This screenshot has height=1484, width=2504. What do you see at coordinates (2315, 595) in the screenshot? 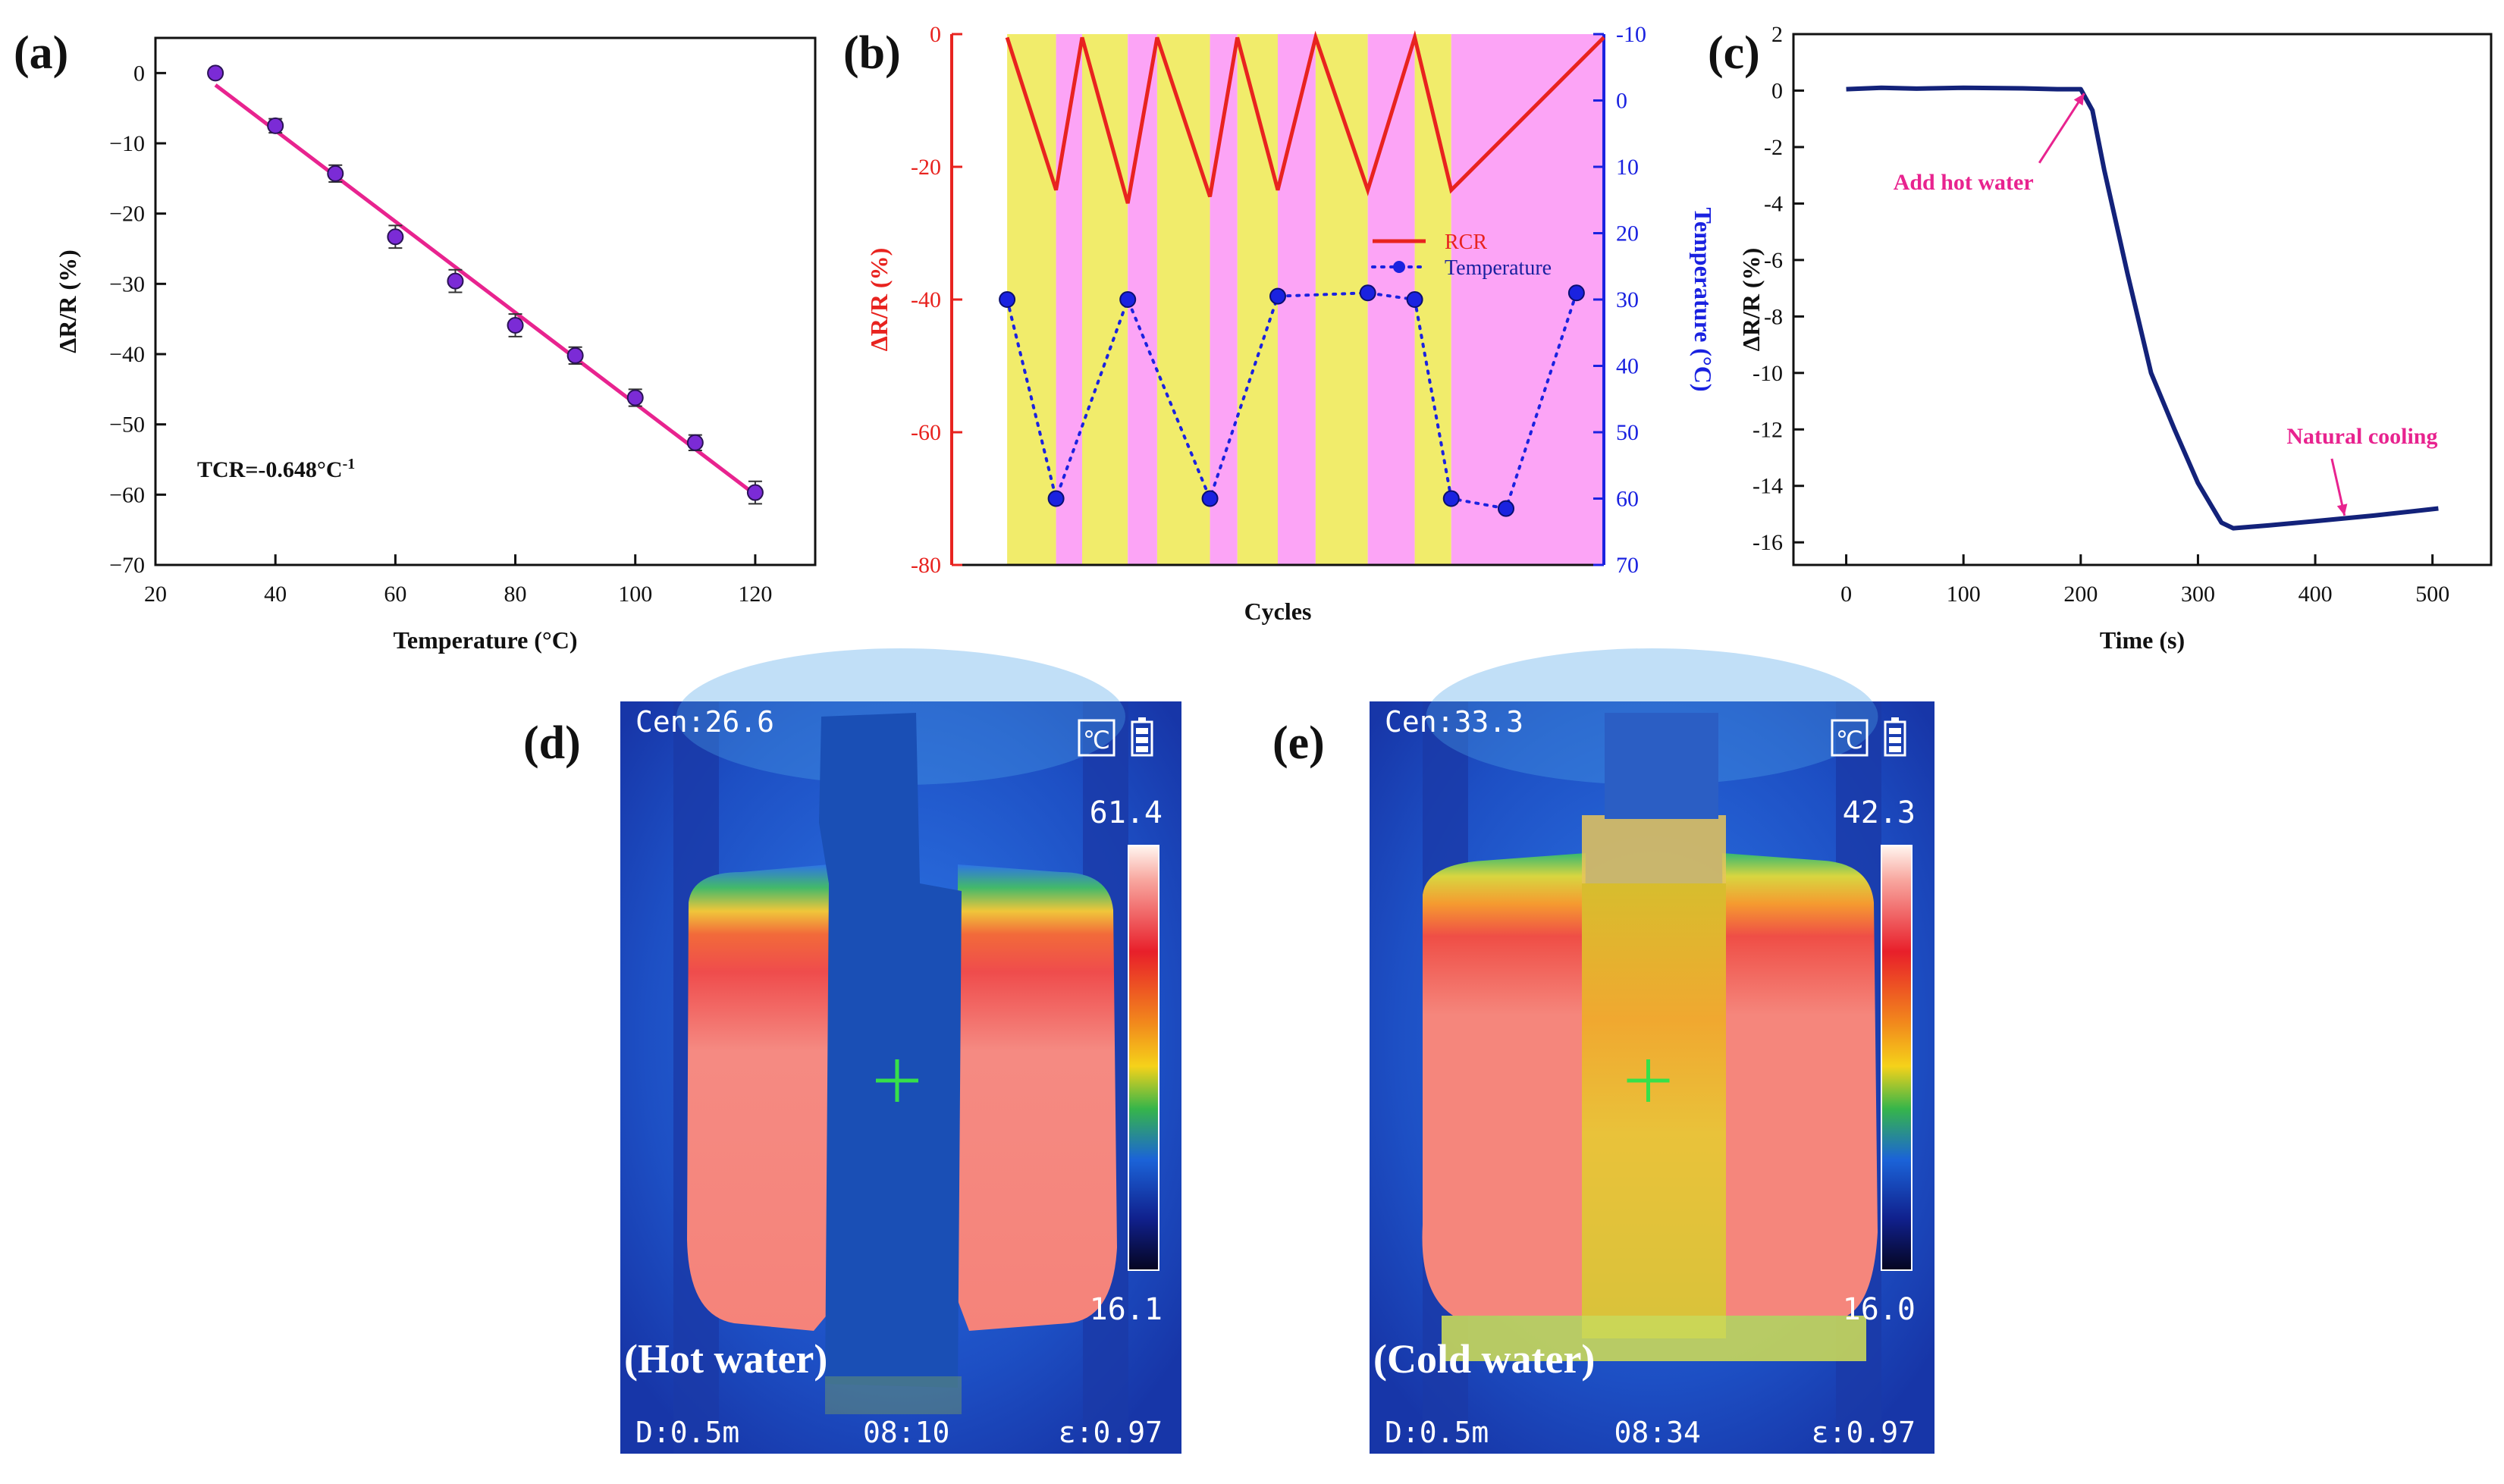
I see `chart-c-xtick-label: 400` at bounding box center [2315, 595].